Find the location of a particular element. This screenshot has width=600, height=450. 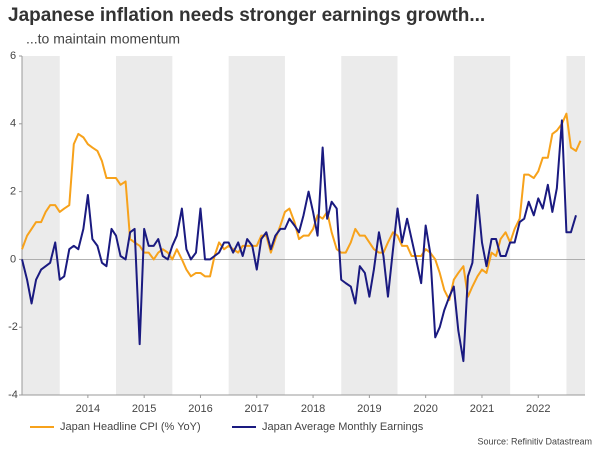

y-tick-label: 6 is located at coordinates (13, 56).